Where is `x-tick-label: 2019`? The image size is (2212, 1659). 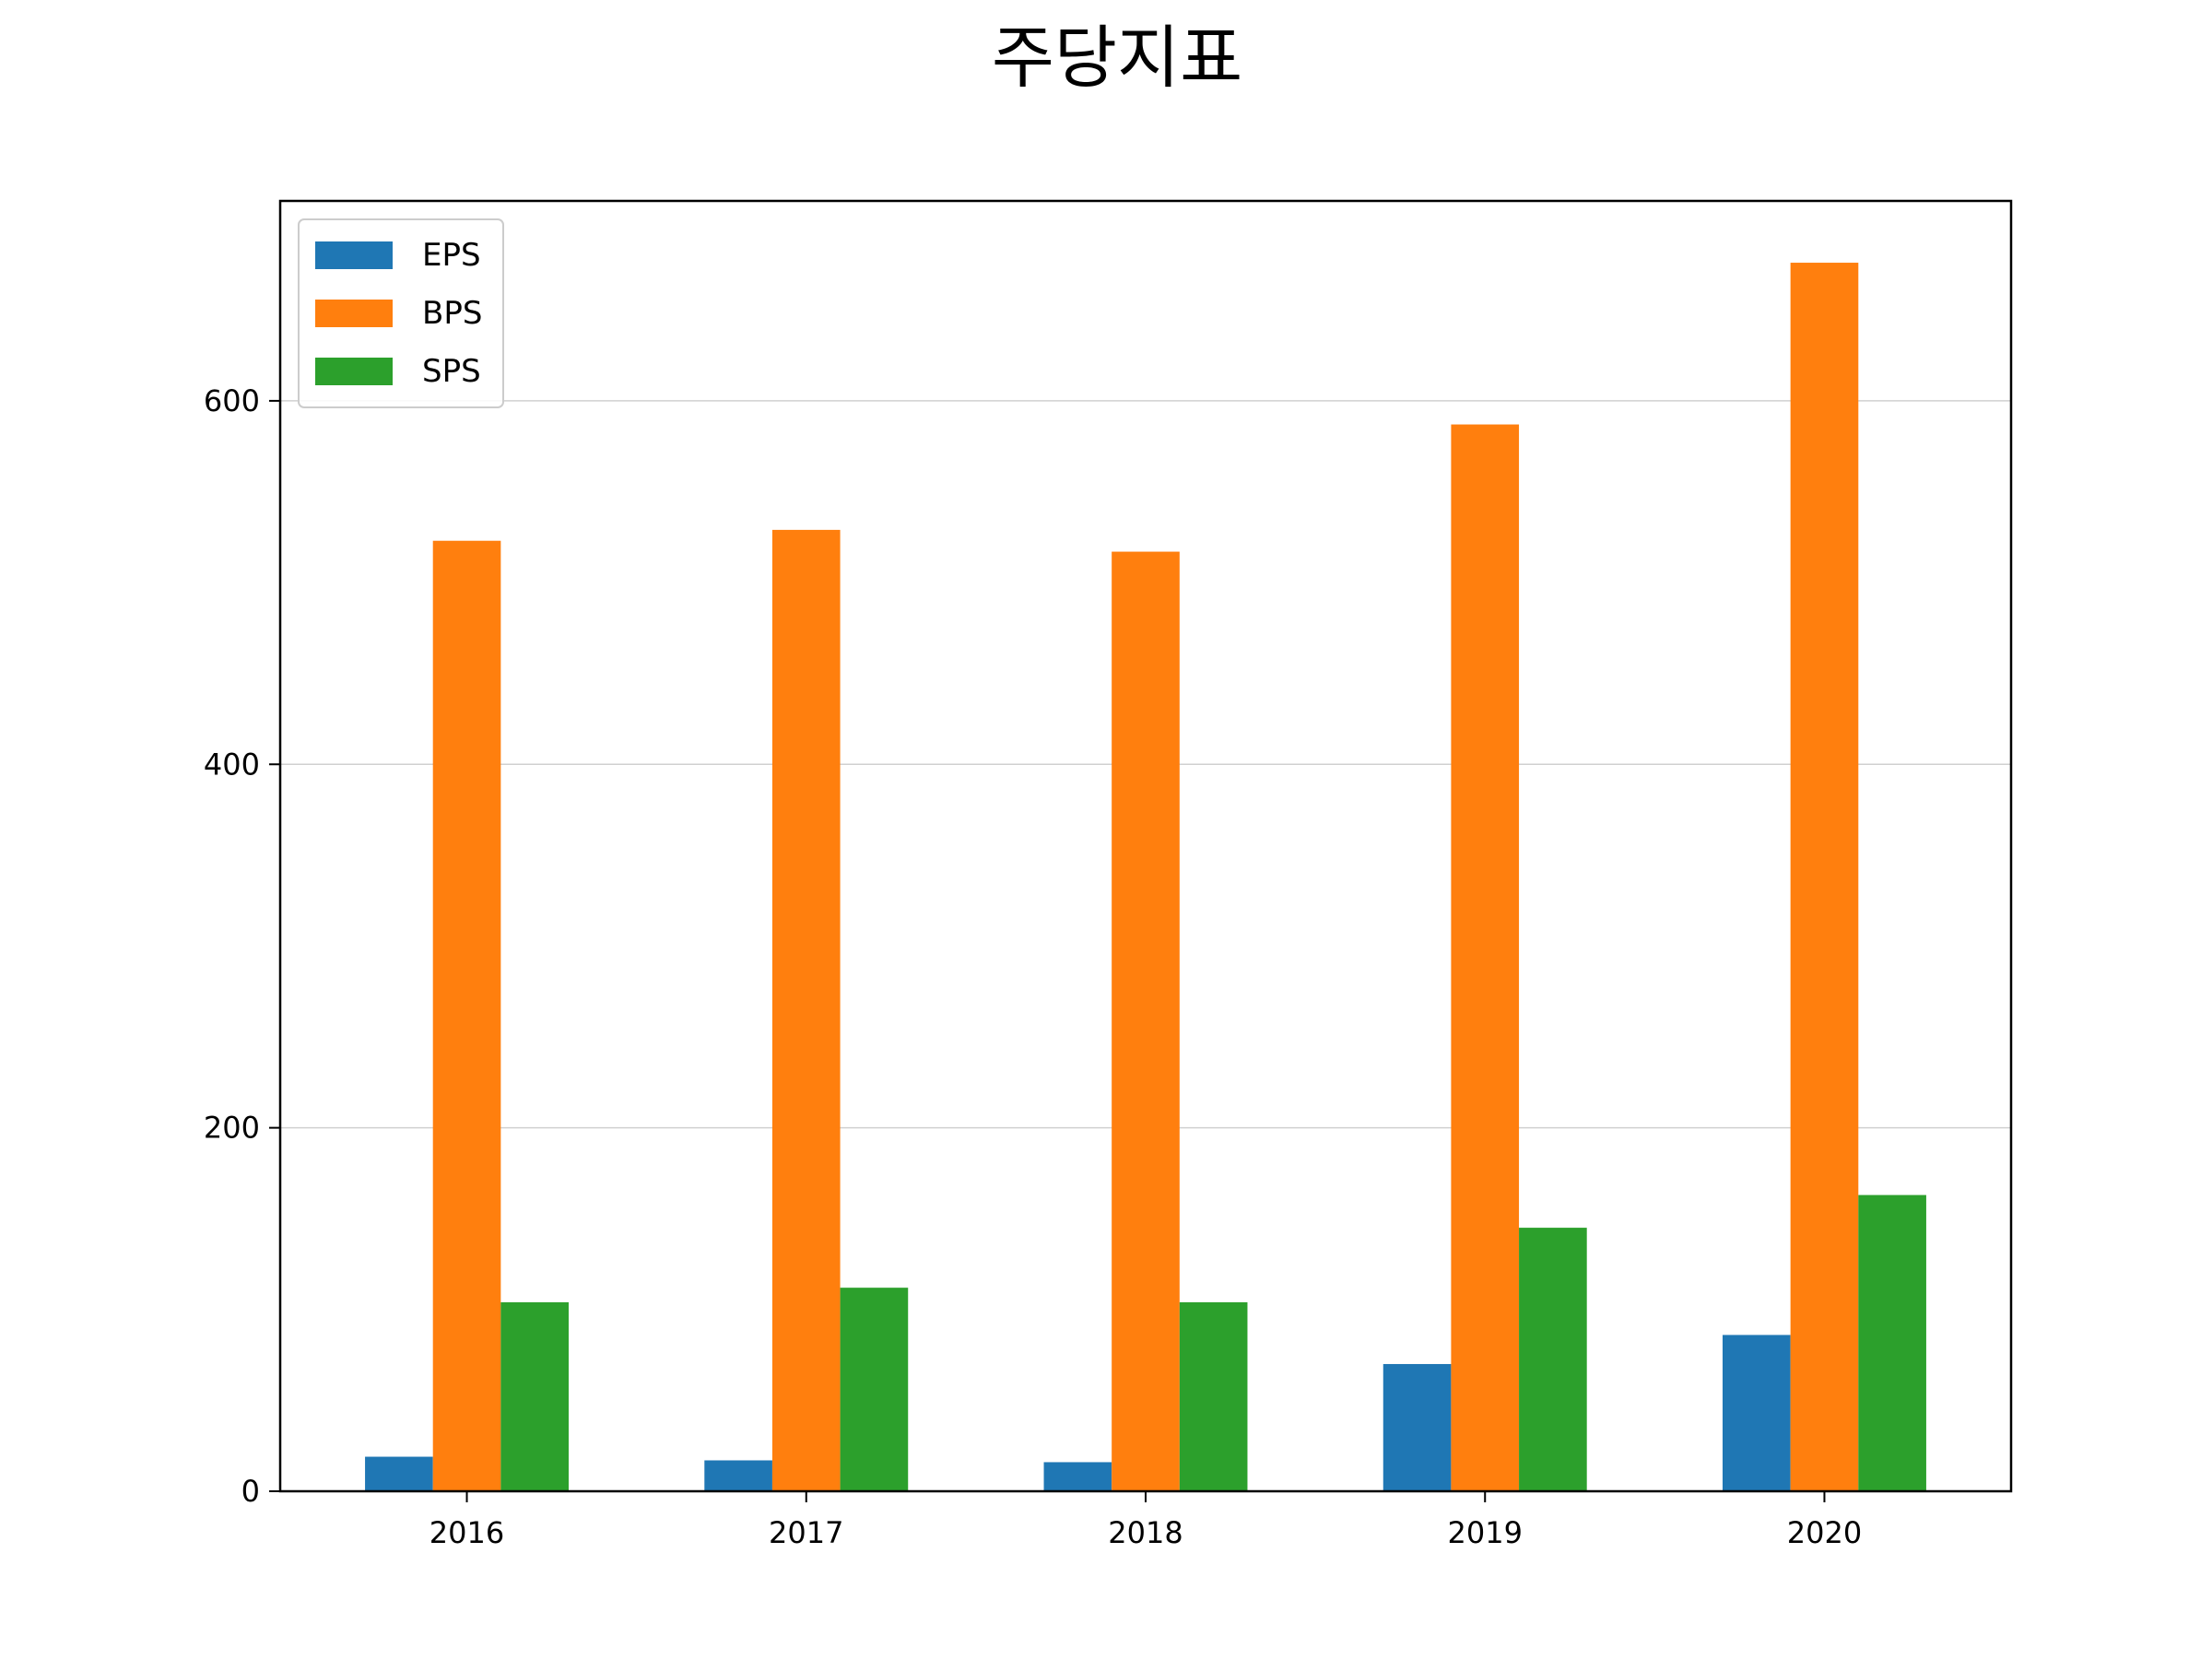 x-tick-label: 2019 is located at coordinates (1485, 1532).